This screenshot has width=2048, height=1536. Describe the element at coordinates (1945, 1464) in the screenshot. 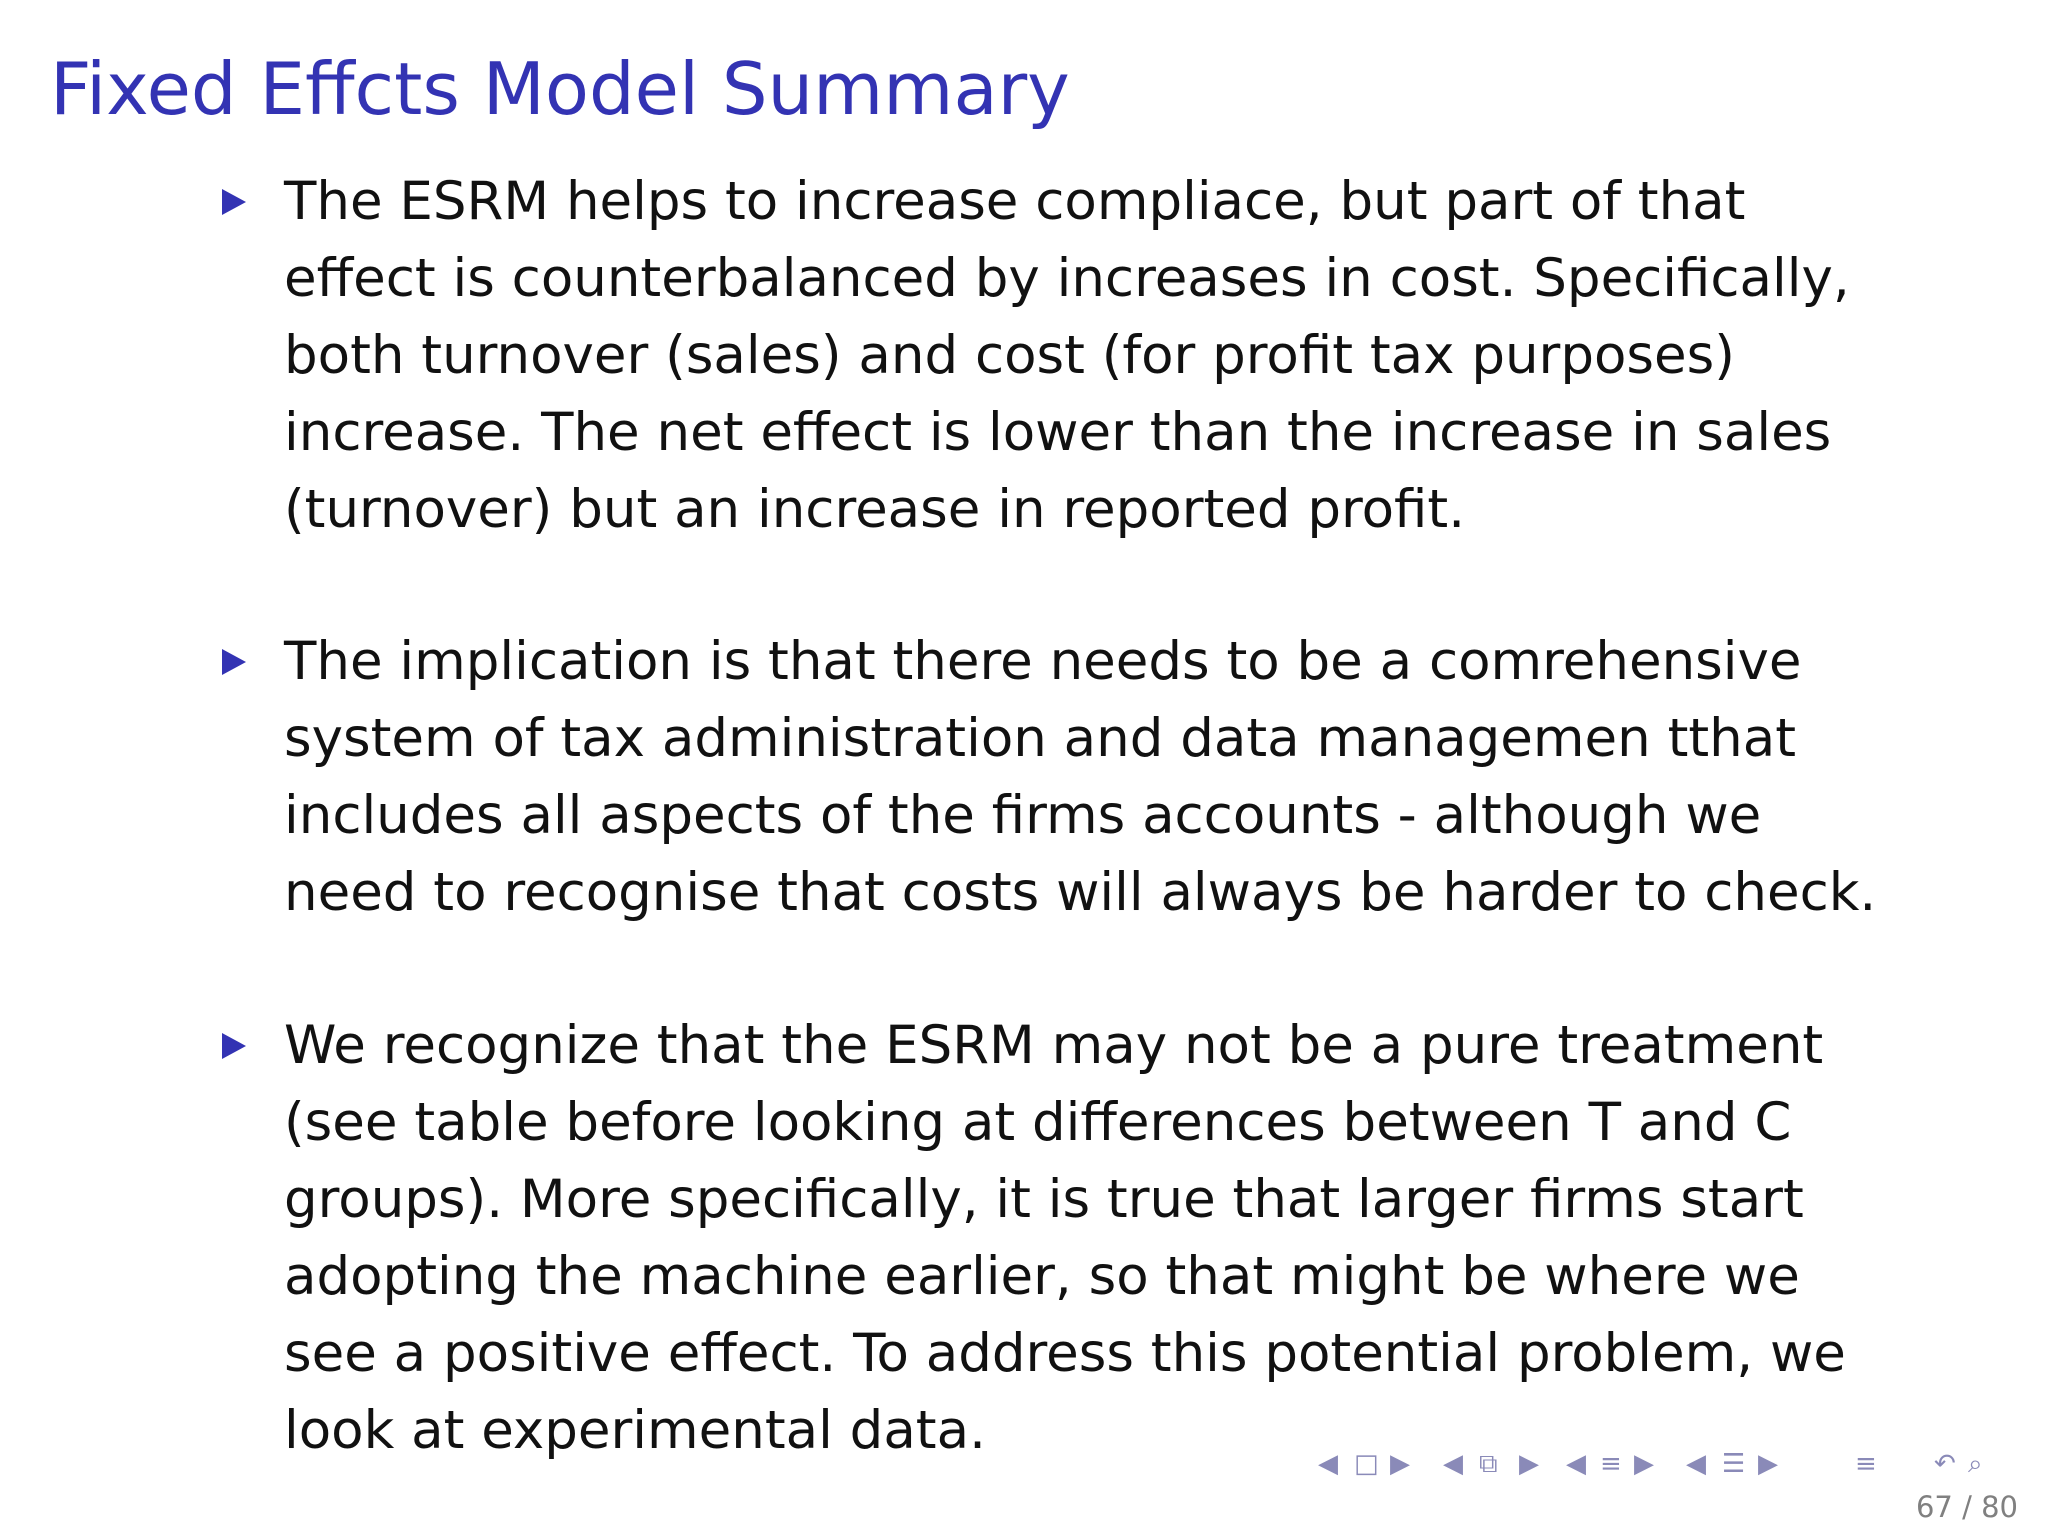

I see `nav-search-icon: ↶` at that location.